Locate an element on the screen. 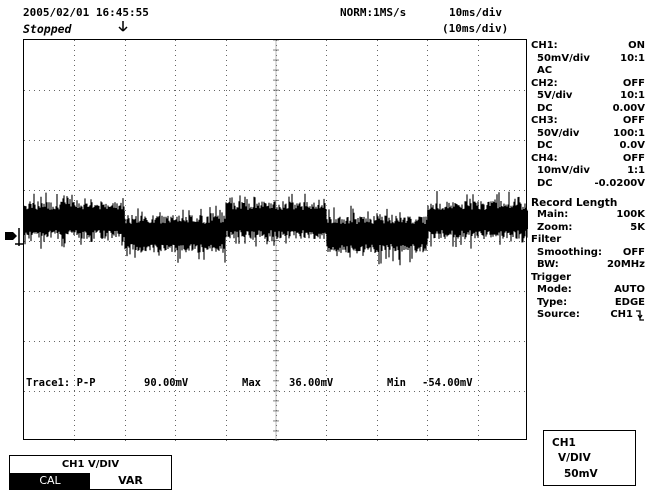 Image resolution: width=661 pixels, height=493 pixels. zoom-timebase: (10ms/div) is located at coordinates (475, 28).